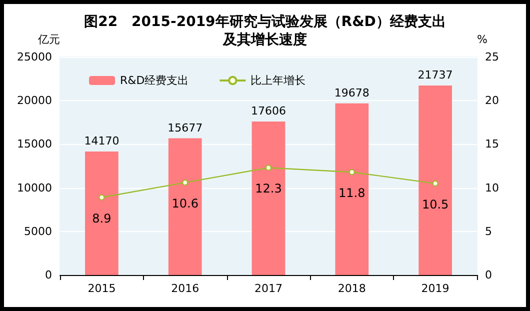 This screenshot has height=311, width=530. What do you see at coordinates (48, 275) in the screenshot?
I see `y-tick-label: 0` at bounding box center [48, 275].